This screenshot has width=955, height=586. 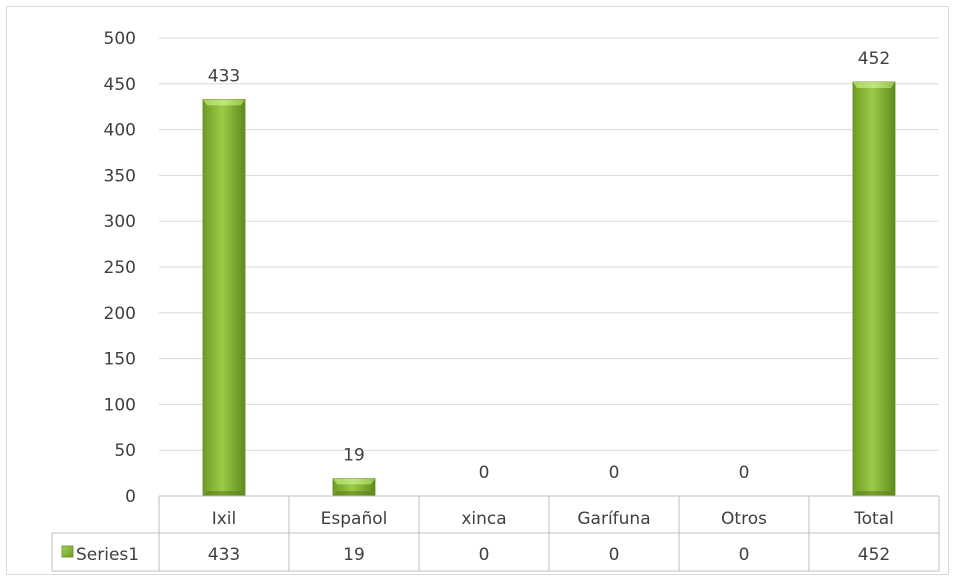 I want to click on x-tick-label: Garífuna, so click(x=613, y=519).